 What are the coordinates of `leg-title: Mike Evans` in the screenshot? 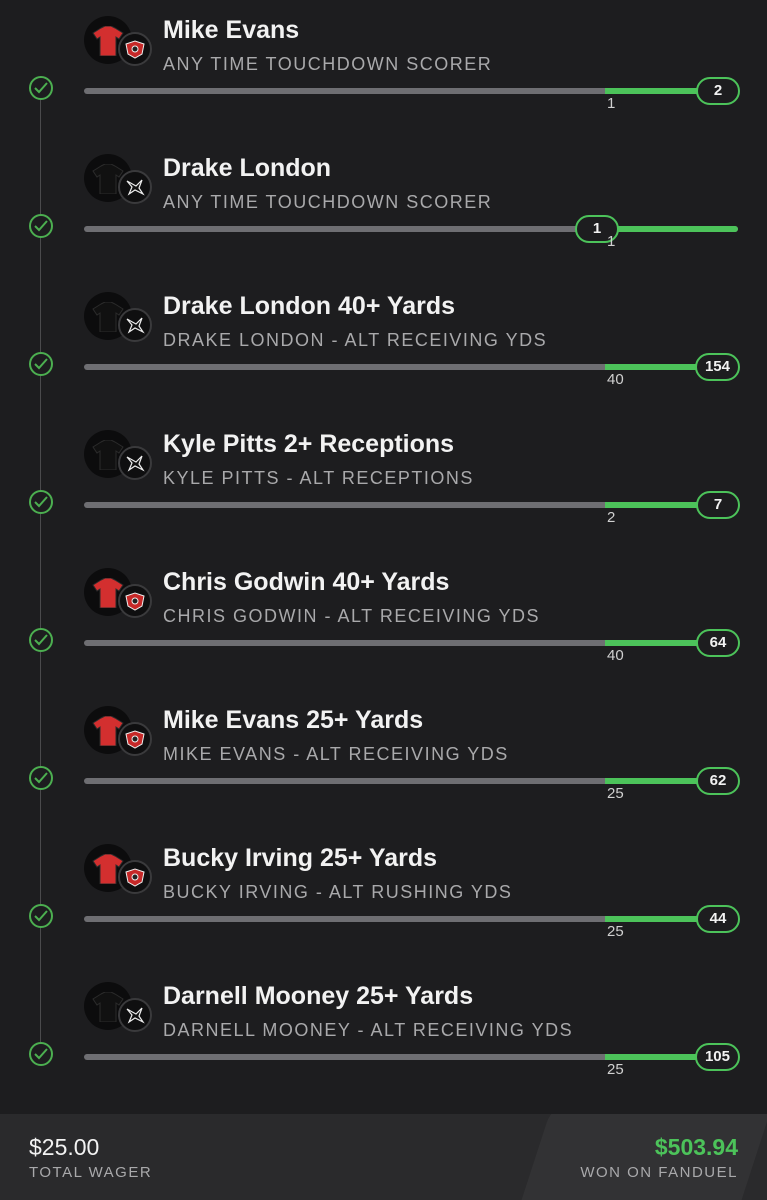 It's located at (231, 30).